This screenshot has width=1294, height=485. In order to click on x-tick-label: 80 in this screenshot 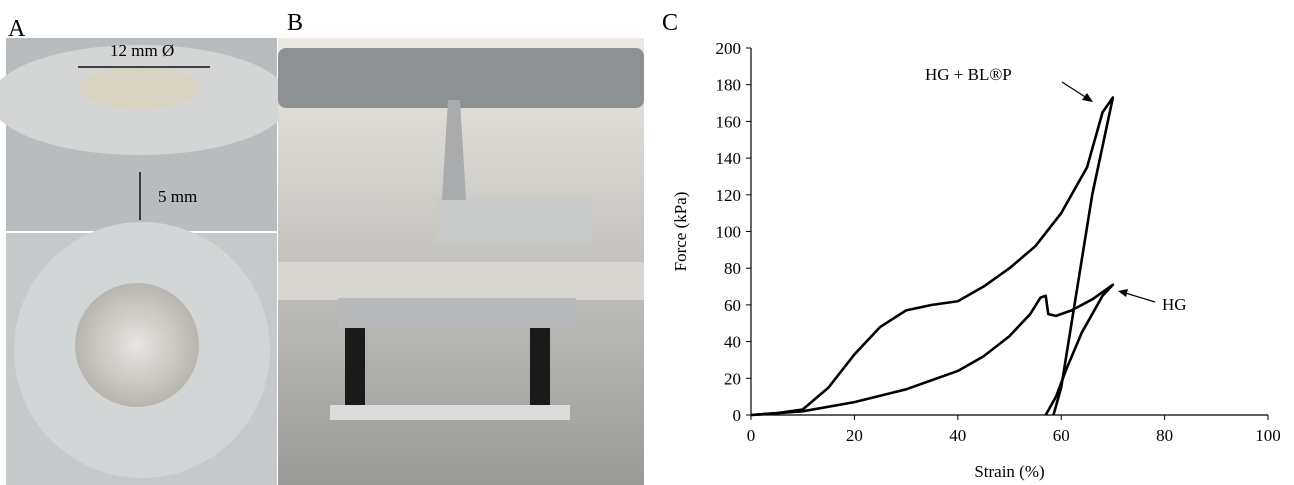, I will do `click(1164, 435)`.